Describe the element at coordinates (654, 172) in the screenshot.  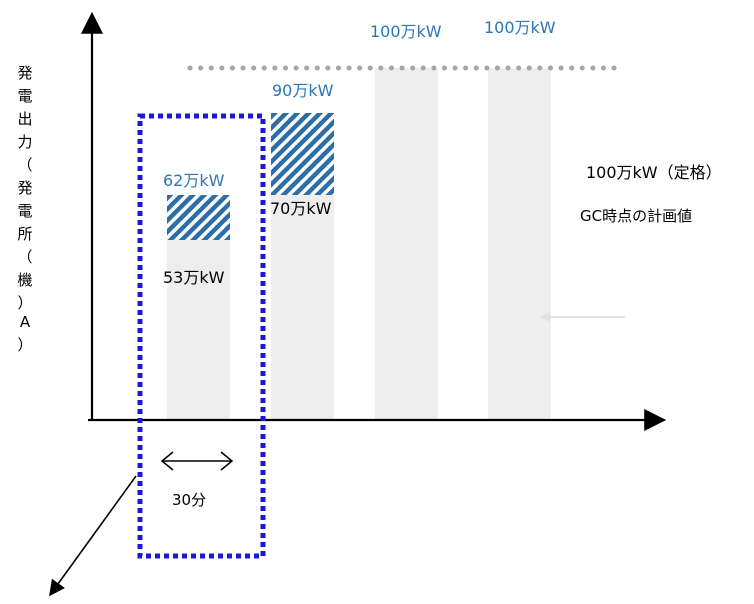
I see `rated-output-label: 100万kW（定格）` at that location.